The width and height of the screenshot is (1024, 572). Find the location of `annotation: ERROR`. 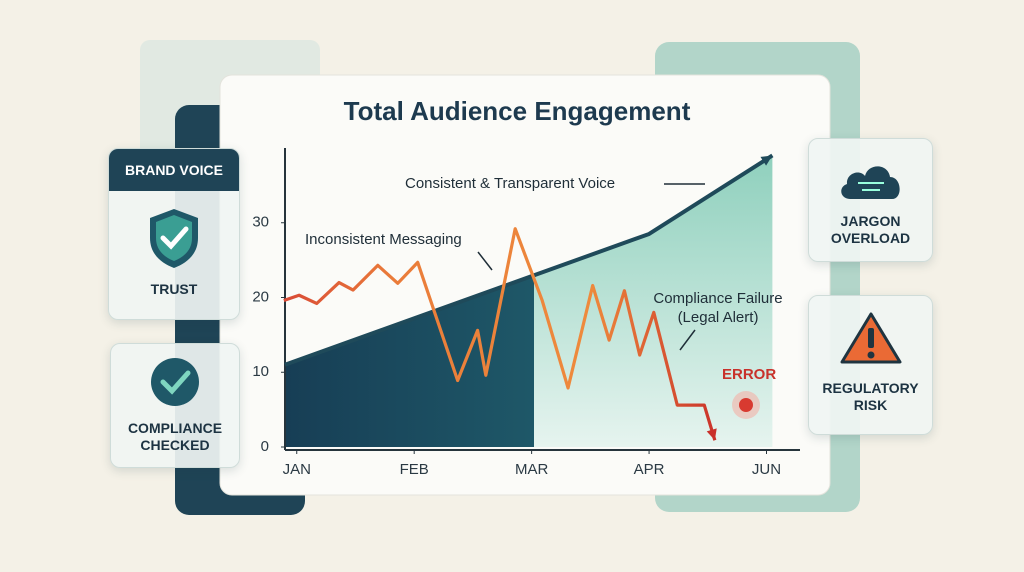

annotation: ERROR is located at coordinates (749, 374).